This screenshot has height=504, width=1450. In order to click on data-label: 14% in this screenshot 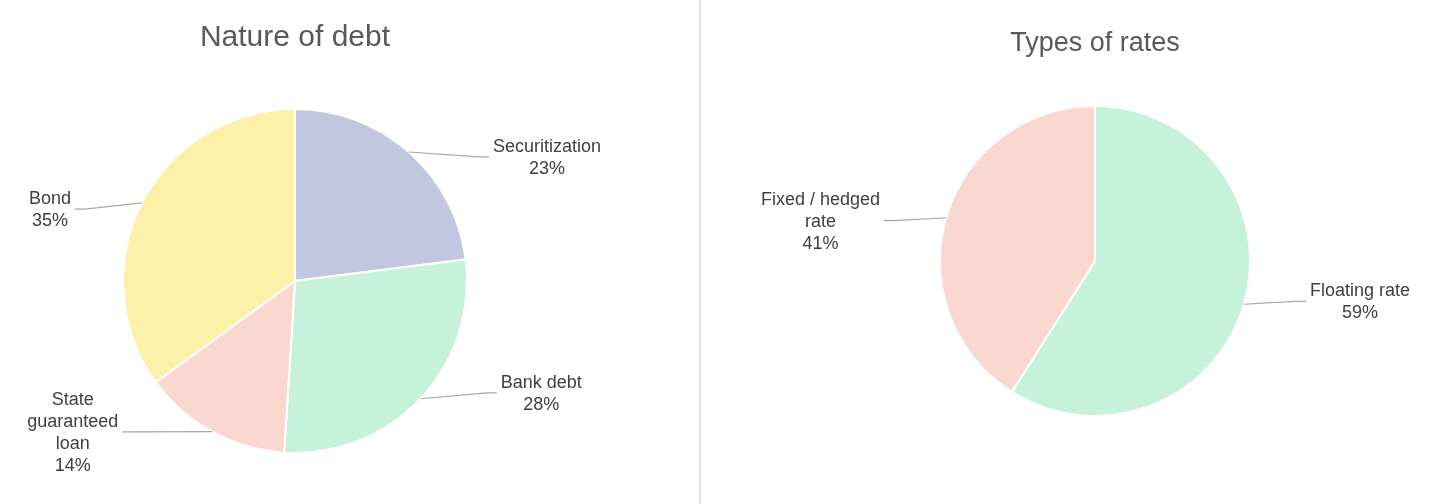, I will do `click(72, 465)`.